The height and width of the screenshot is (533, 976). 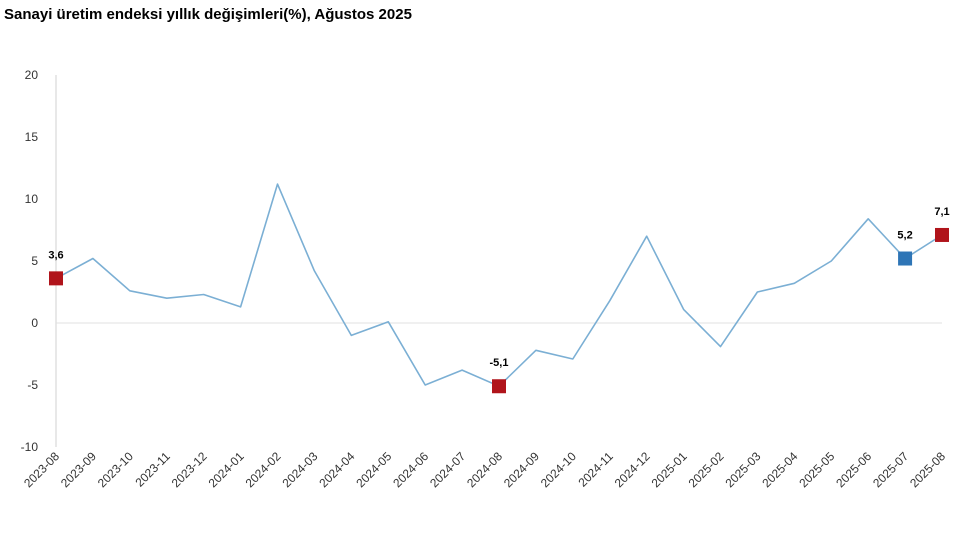 What do you see at coordinates (34, 261) in the screenshot?
I see `y-tick-label: 5` at bounding box center [34, 261].